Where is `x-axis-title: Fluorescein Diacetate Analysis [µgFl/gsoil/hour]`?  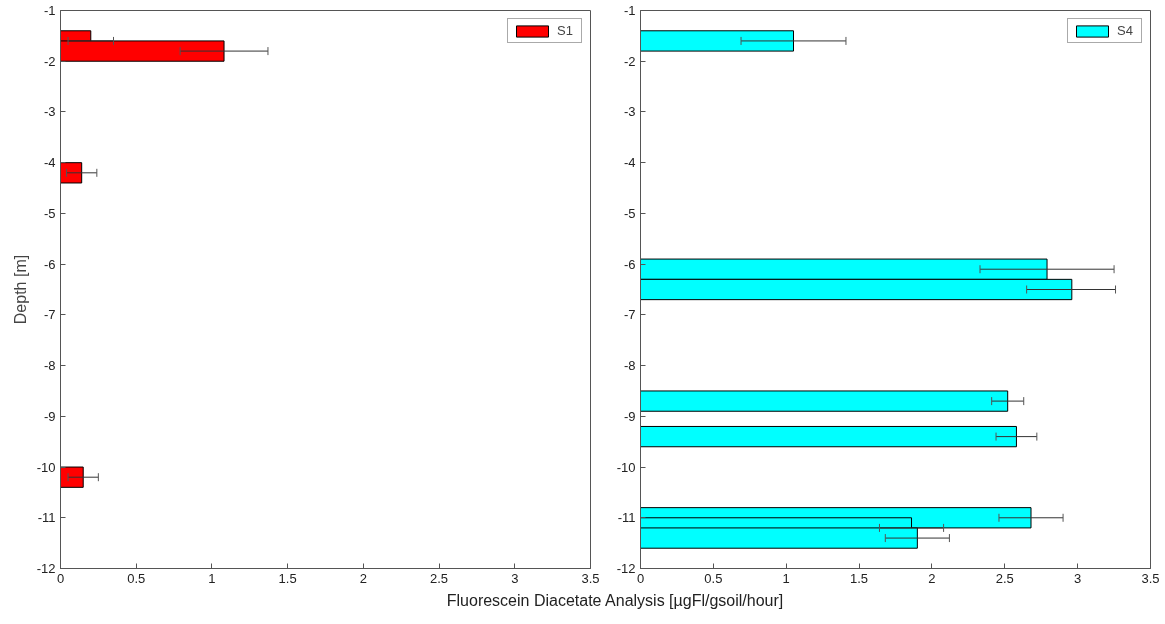 x-axis-title: Fluorescein Diacetate Analysis [µgFl/gsoil/hour] is located at coordinates (615, 601).